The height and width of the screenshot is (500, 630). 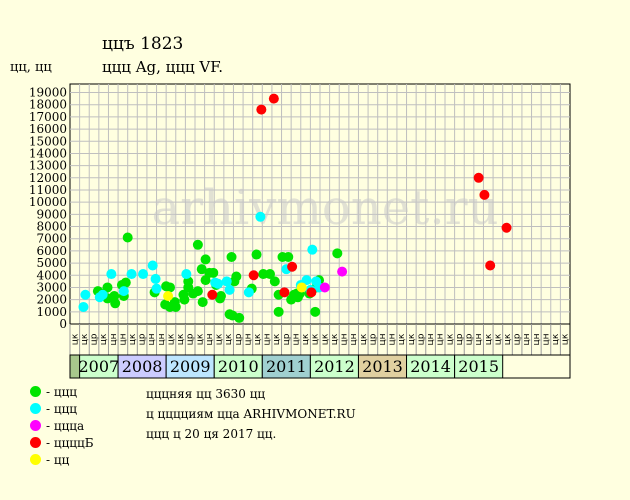 What do you see at coordinates (251, 414) in the screenshot?
I see `source-note: ц цццциям цца ARHIVMONET.RU` at bounding box center [251, 414].